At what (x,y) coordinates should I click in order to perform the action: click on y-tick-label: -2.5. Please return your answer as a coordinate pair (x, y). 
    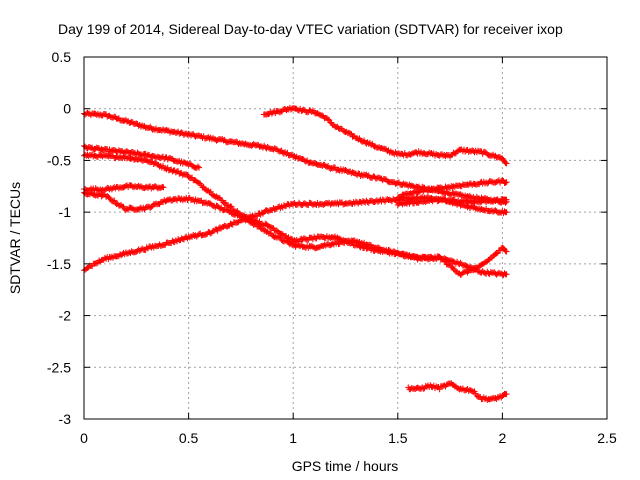
    Looking at the image, I should click on (59, 367).